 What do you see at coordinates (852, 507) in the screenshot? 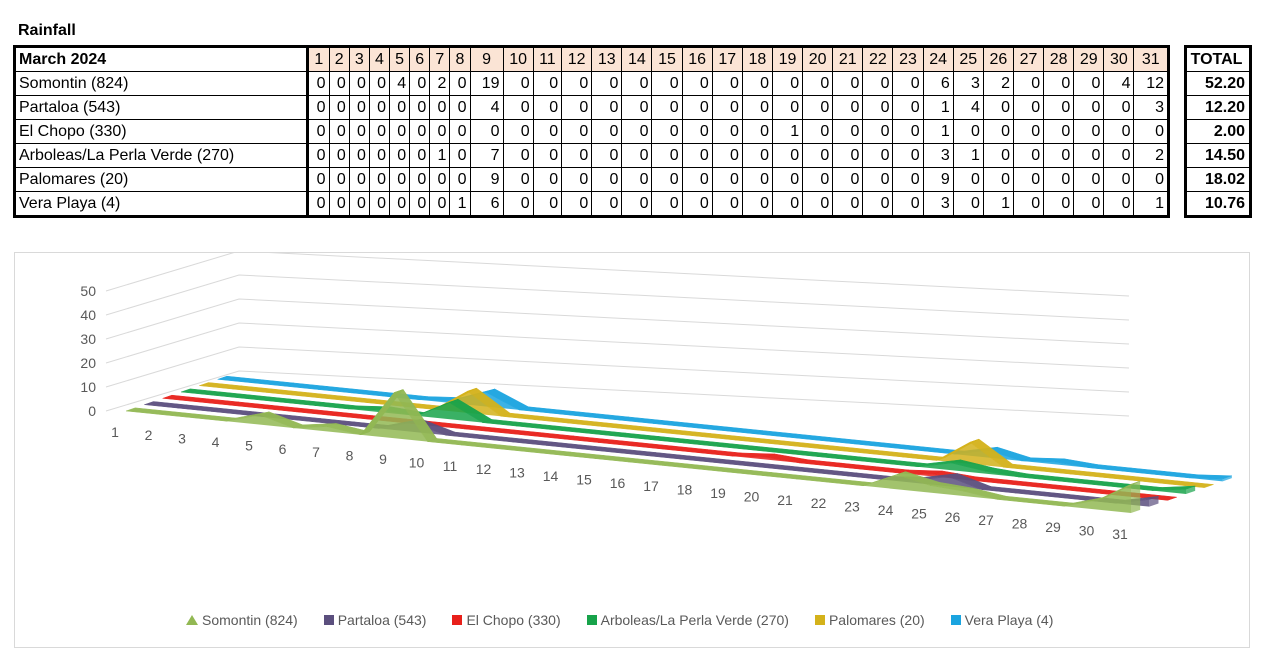
I see `x-tick-label: 23` at bounding box center [852, 507].